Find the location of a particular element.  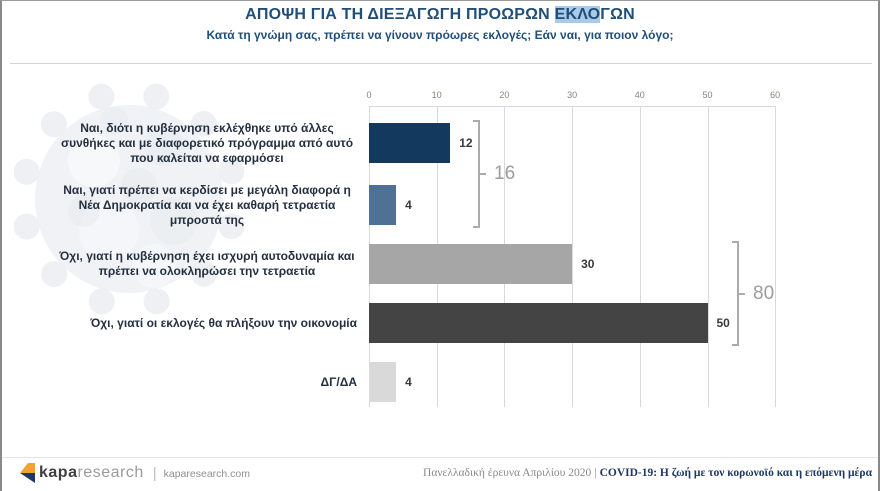

title-highlighted-text: ΕΚΛΟ is located at coordinates (577, 14).